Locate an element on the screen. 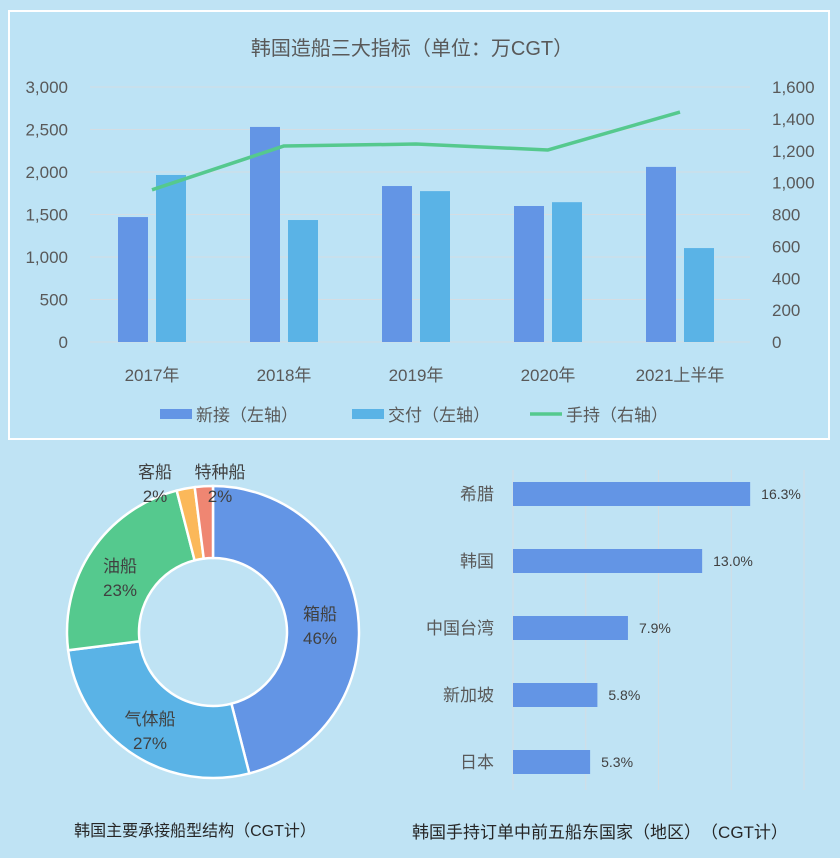 Image resolution: width=840 pixels, height=858 pixels. y-left-tick-label: 3,000 is located at coordinates (46, 87).